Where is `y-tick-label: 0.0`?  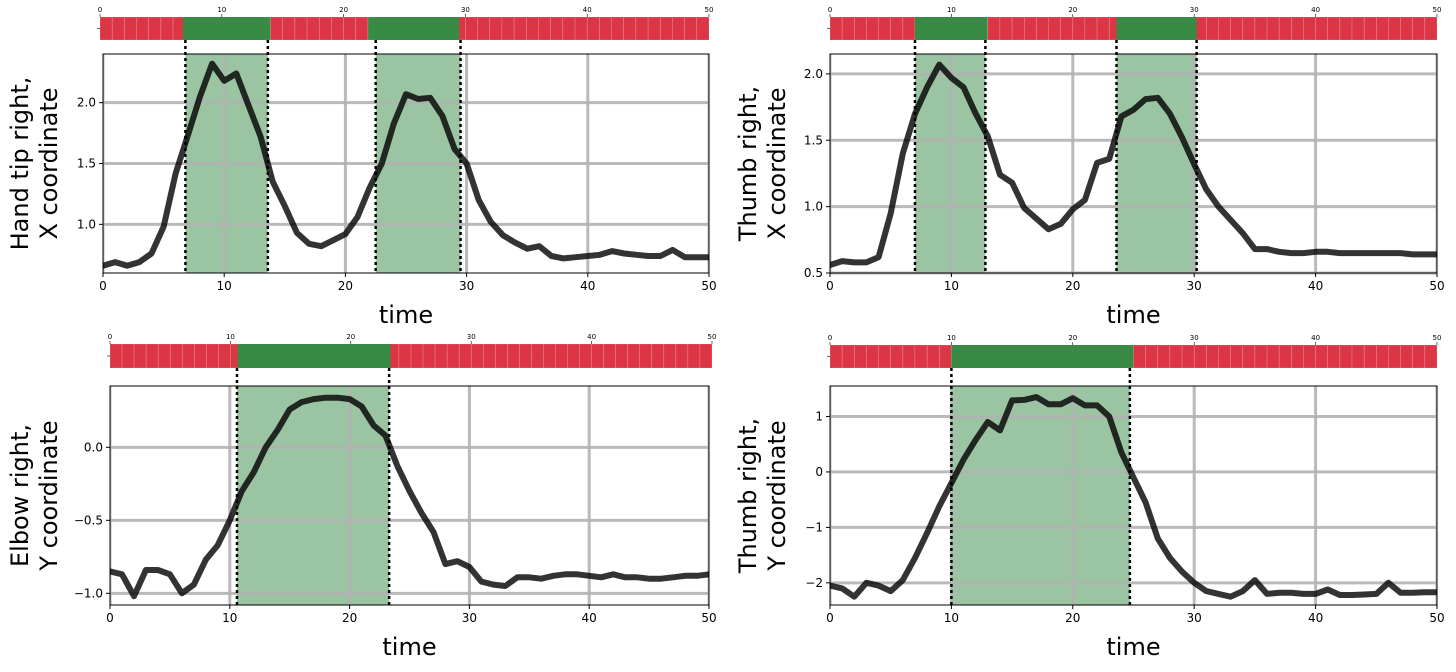 y-tick-label: 0.0 is located at coordinates (93, 447).